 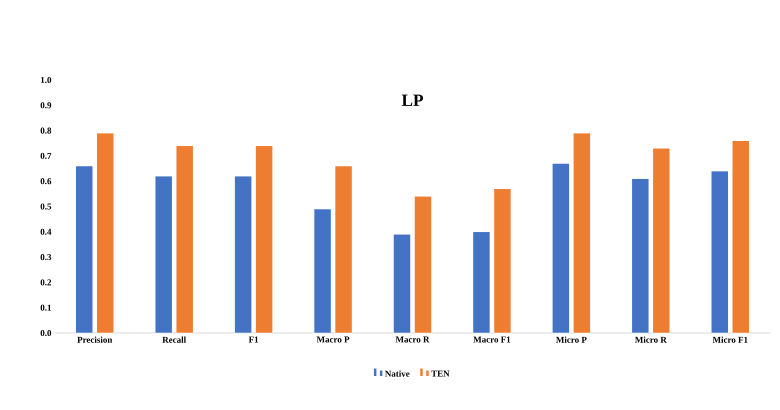 I want to click on y-tick-label: 0.6, so click(x=46, y=181).